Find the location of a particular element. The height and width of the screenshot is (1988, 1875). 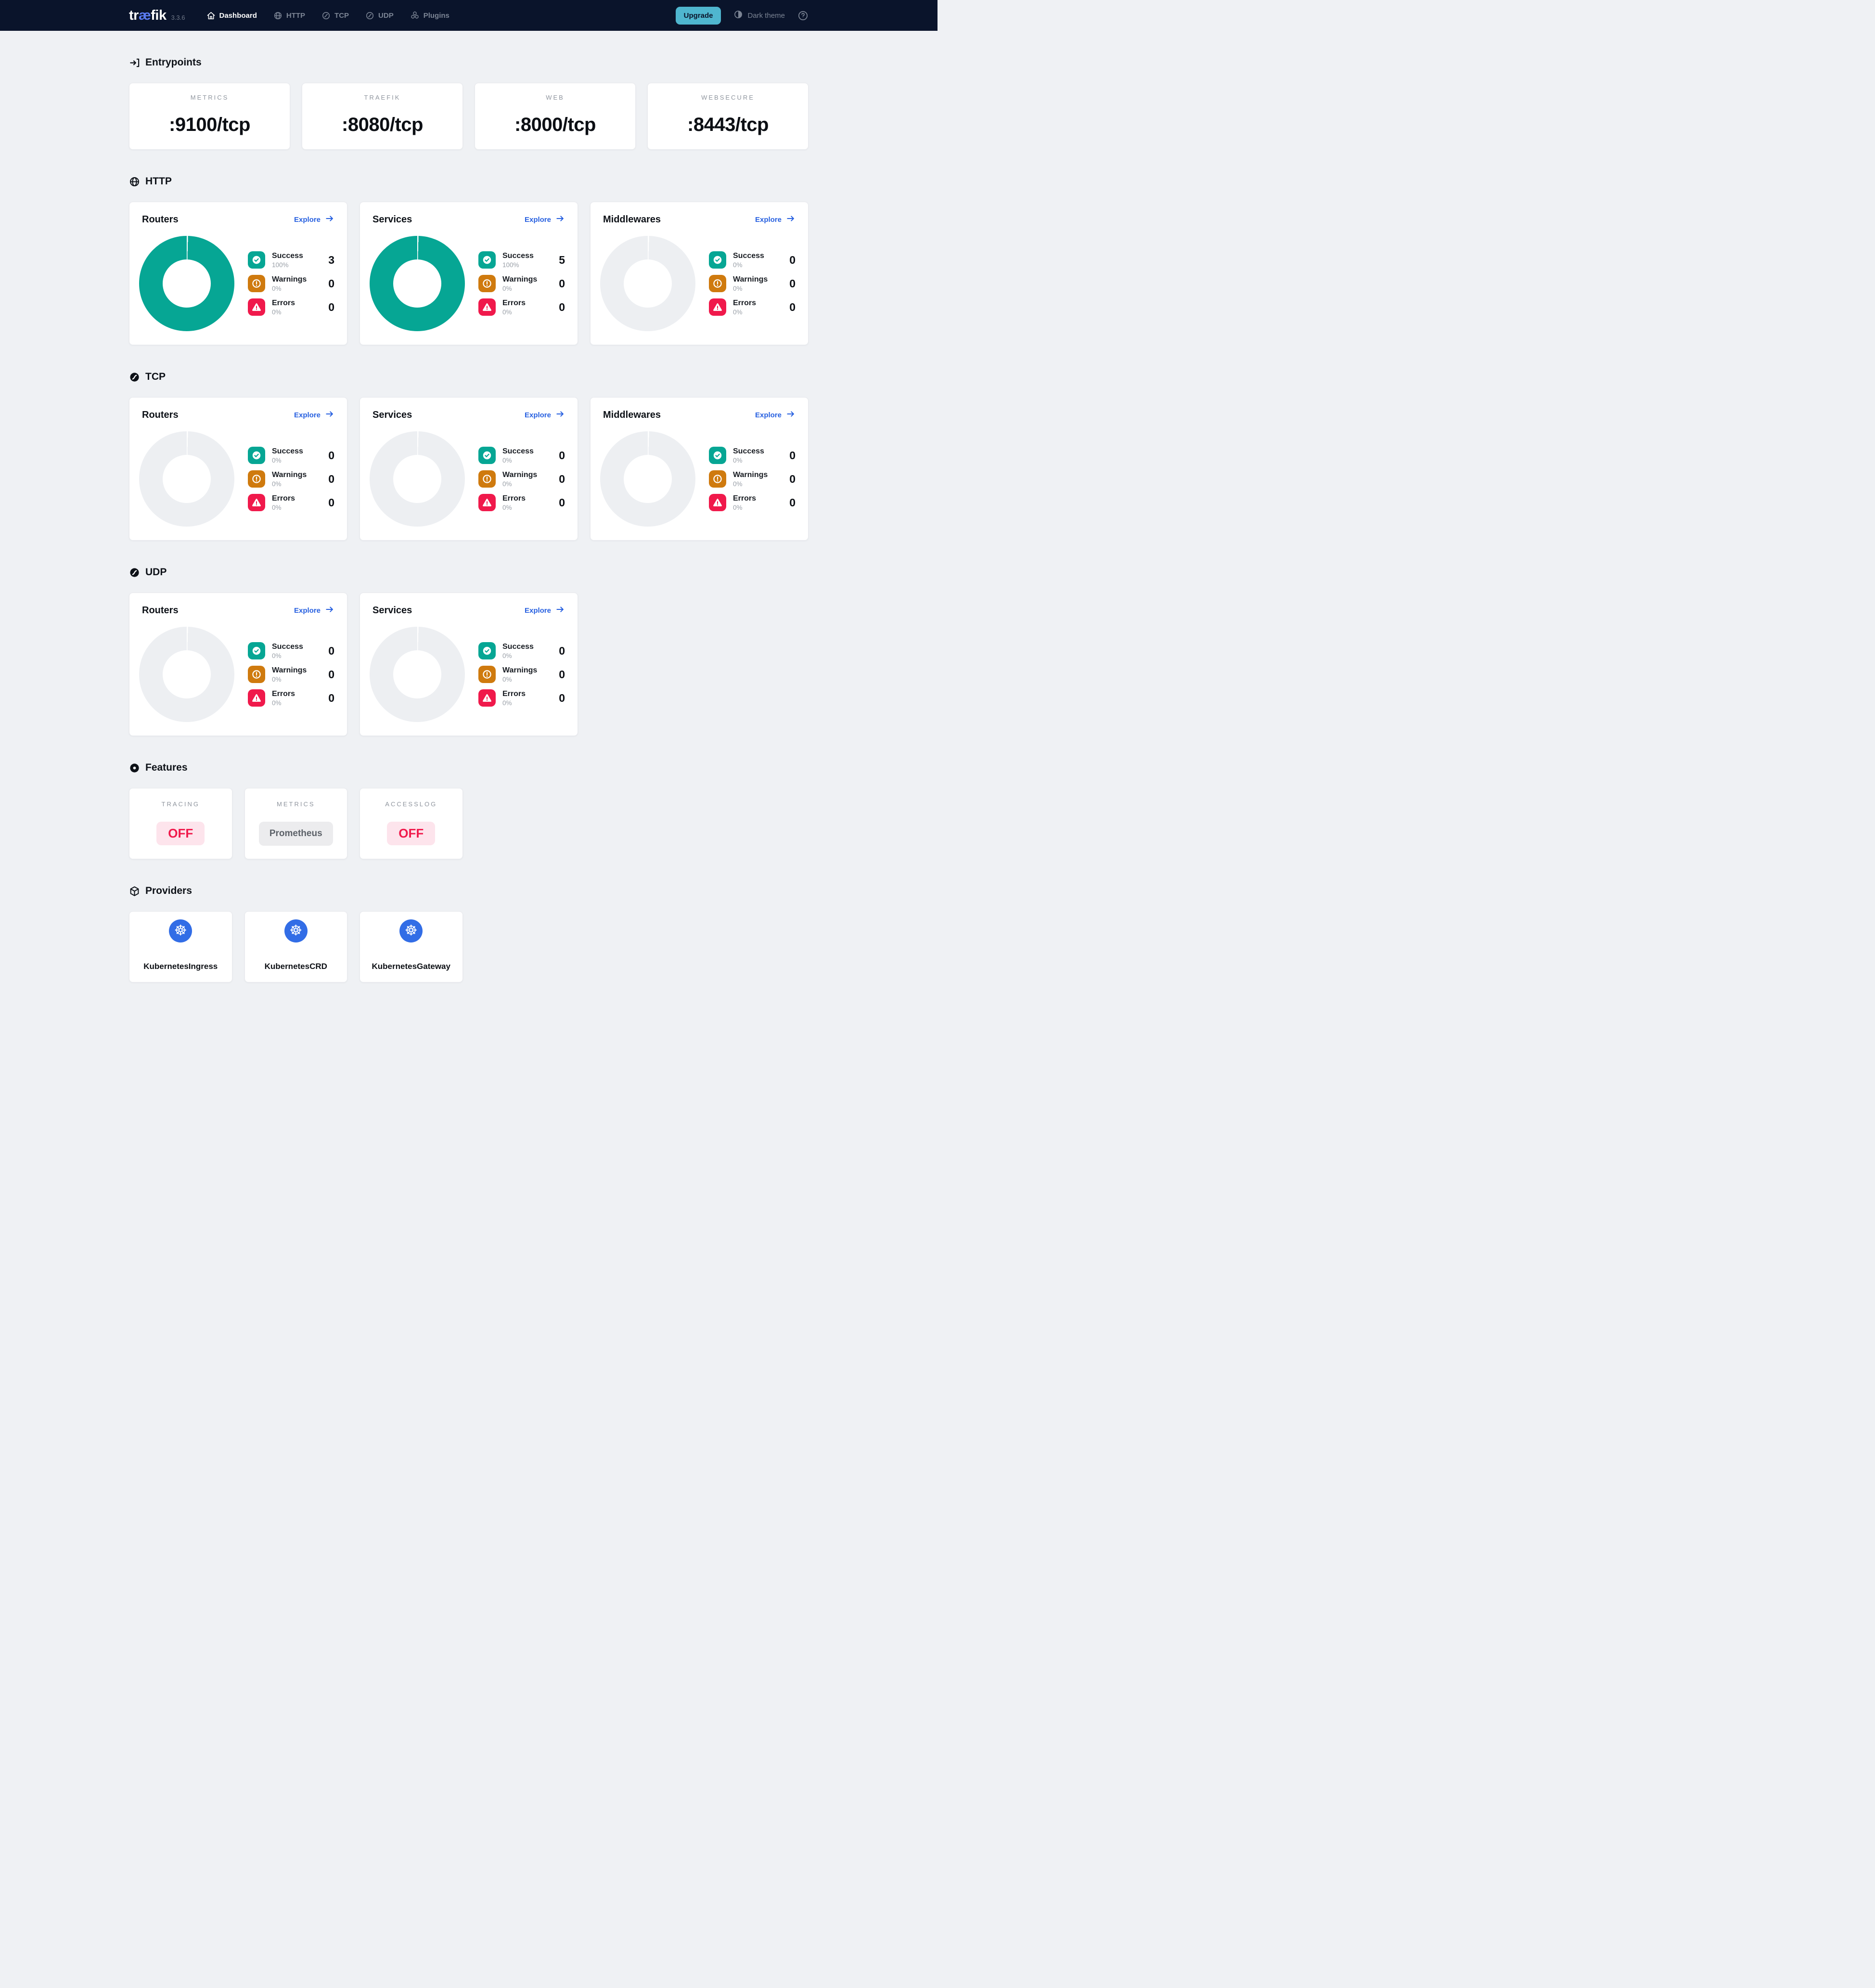

dark-theme-toggle: Dark theme is located at coordinates (759, 15).